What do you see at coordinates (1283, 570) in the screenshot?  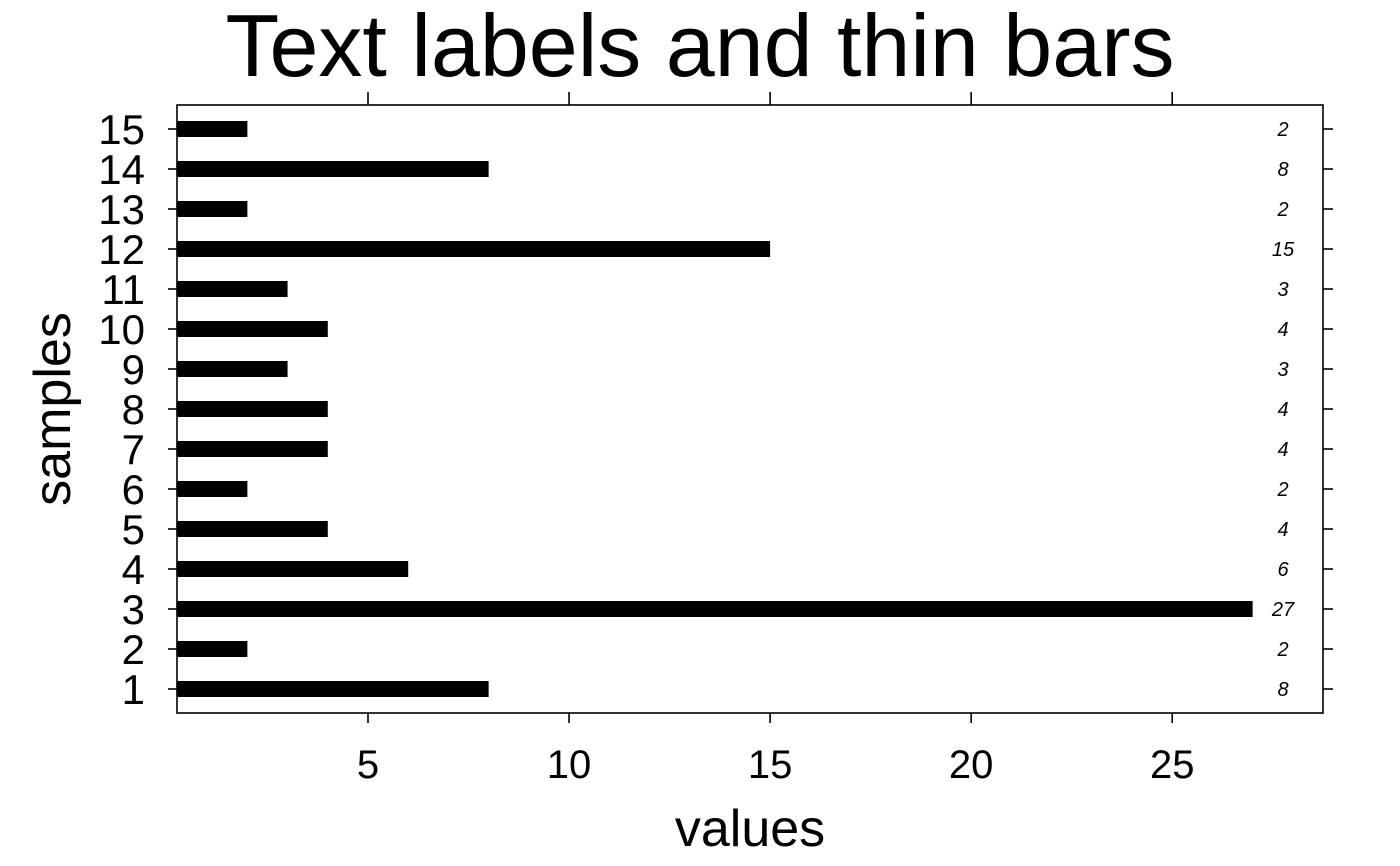 I see `data-label-4: 6` at bounding box center [1283, 570].